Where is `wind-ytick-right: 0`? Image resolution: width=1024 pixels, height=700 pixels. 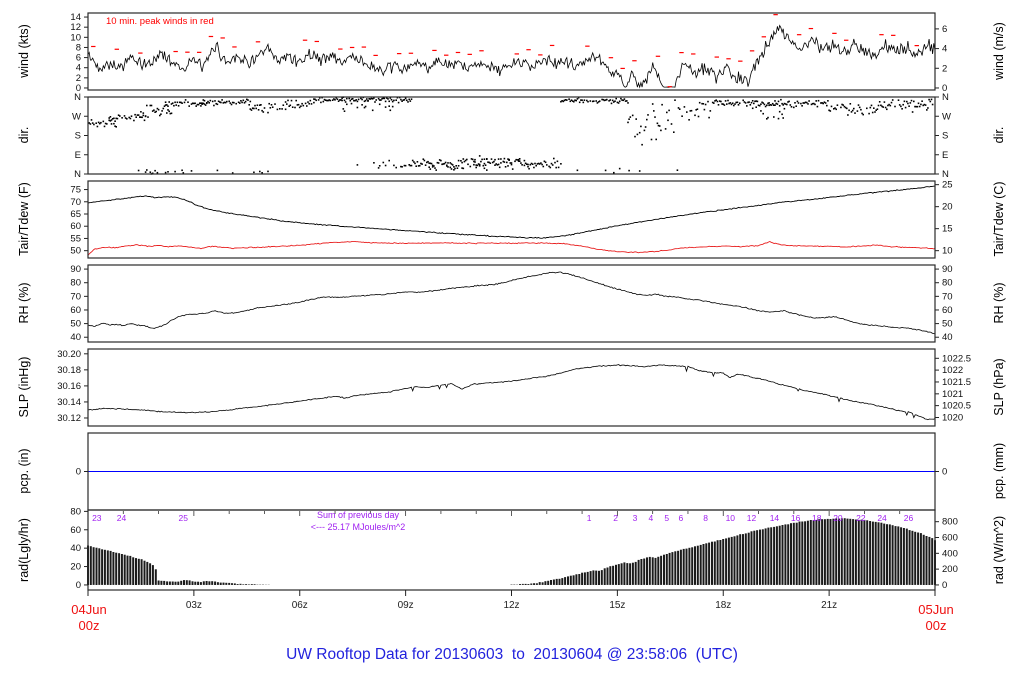
wind-ytick-right: 0 is located at coordinates (944, 88).